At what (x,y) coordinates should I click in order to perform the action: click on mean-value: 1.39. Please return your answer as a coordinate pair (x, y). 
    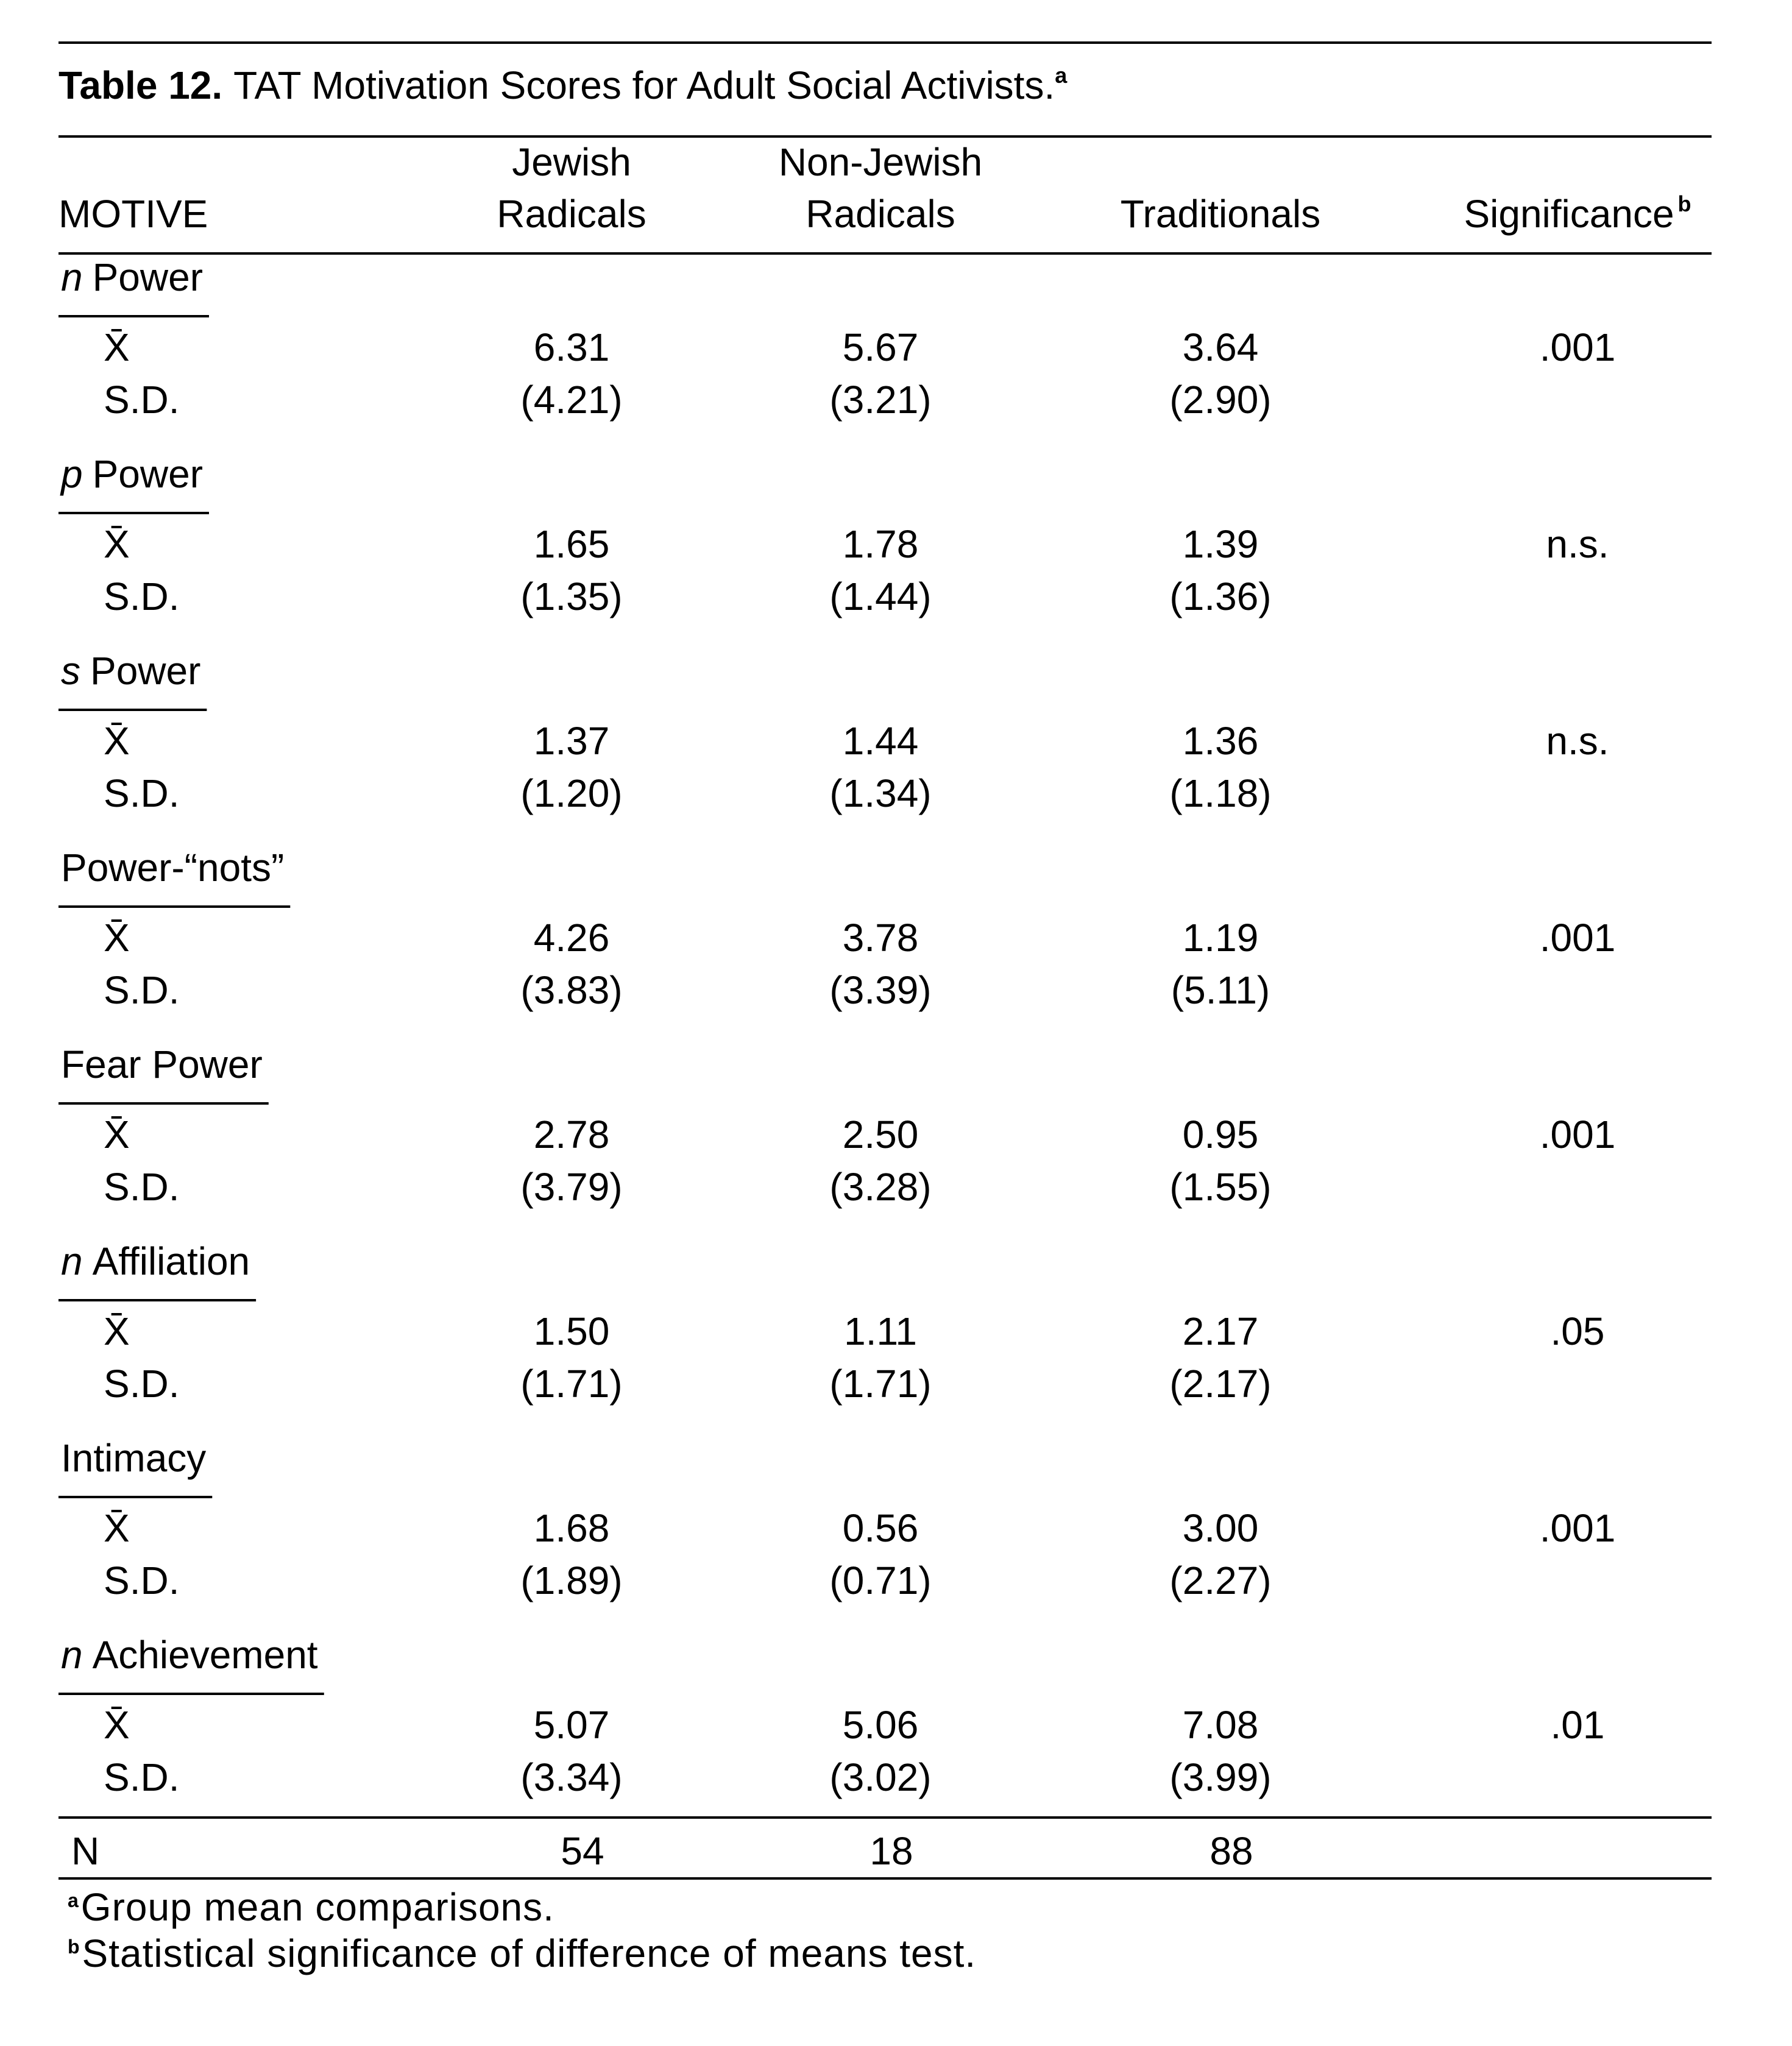
    Looking at the image, I should click on (1221, 544).